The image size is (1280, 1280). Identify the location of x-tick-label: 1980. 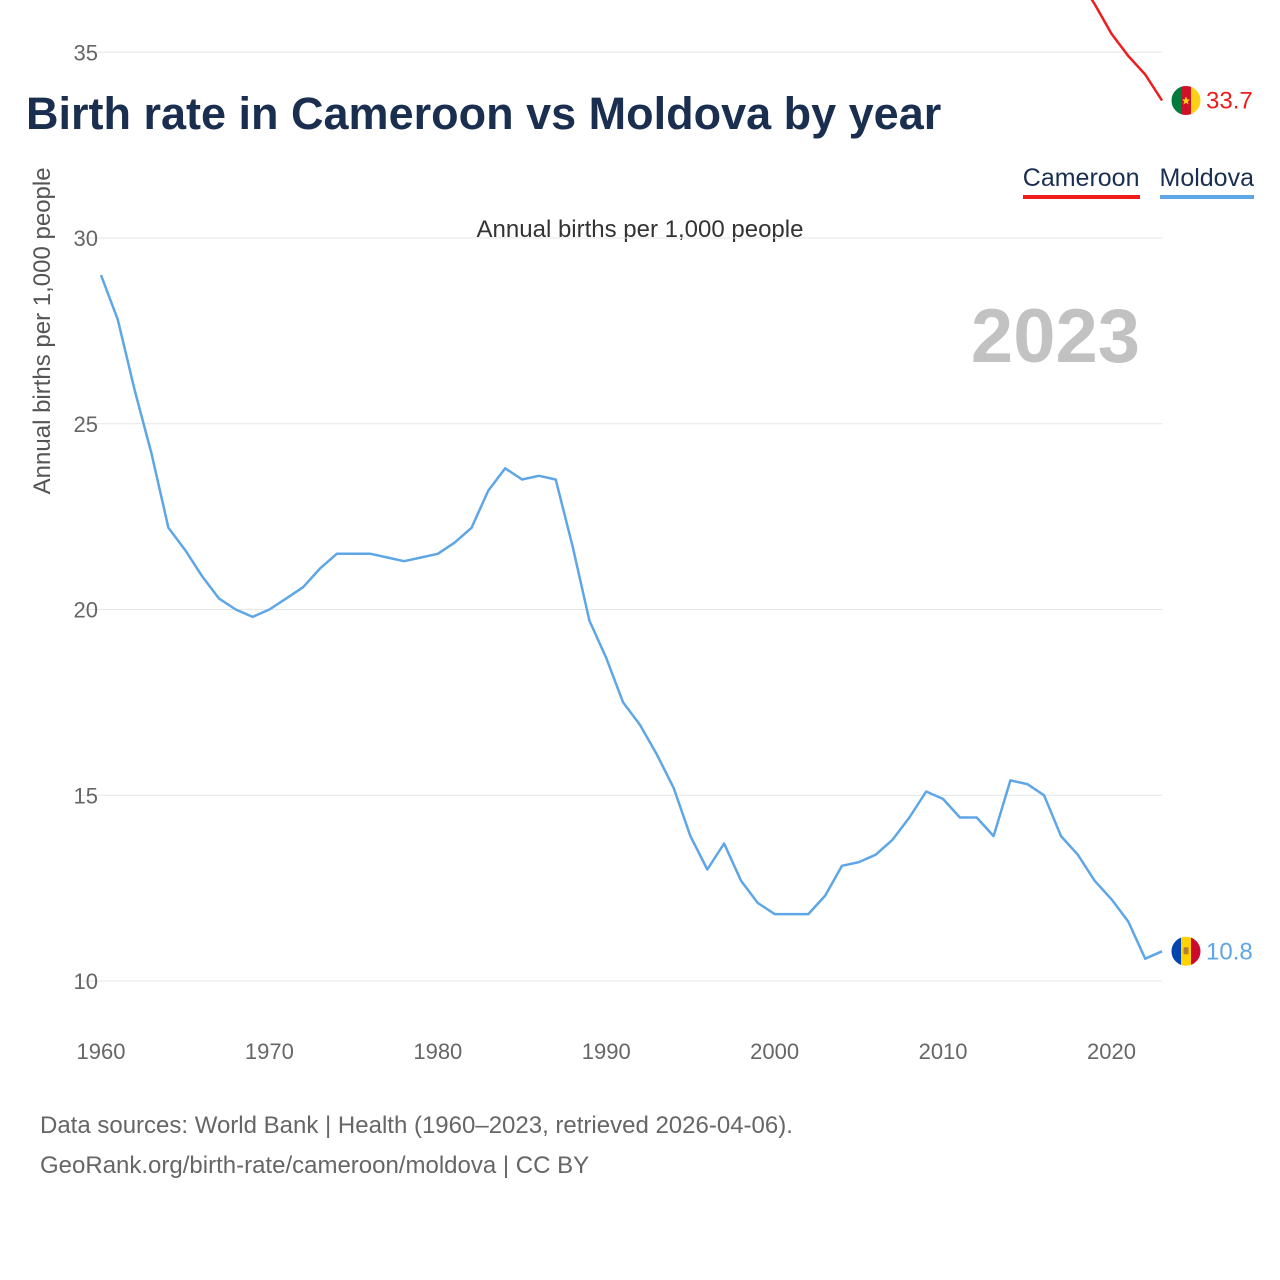
(437, 1051).